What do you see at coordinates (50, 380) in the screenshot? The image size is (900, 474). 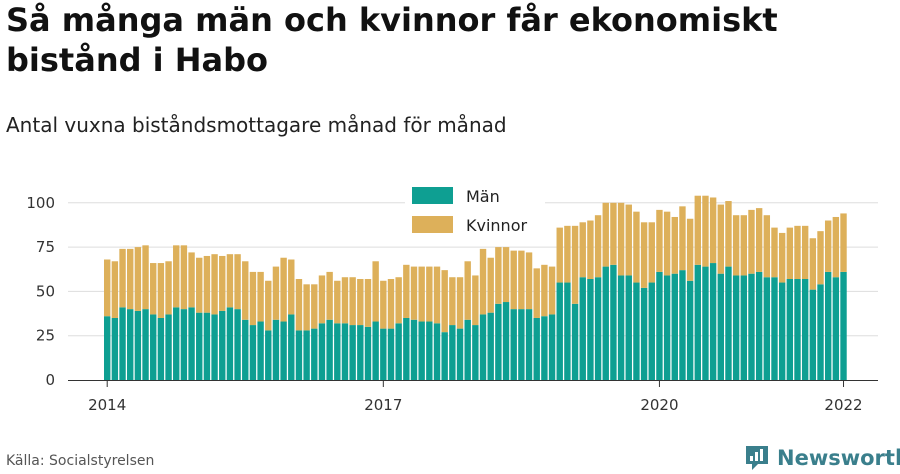 I see `y-tick-label-0: 0` at bounding box center [50, 380].